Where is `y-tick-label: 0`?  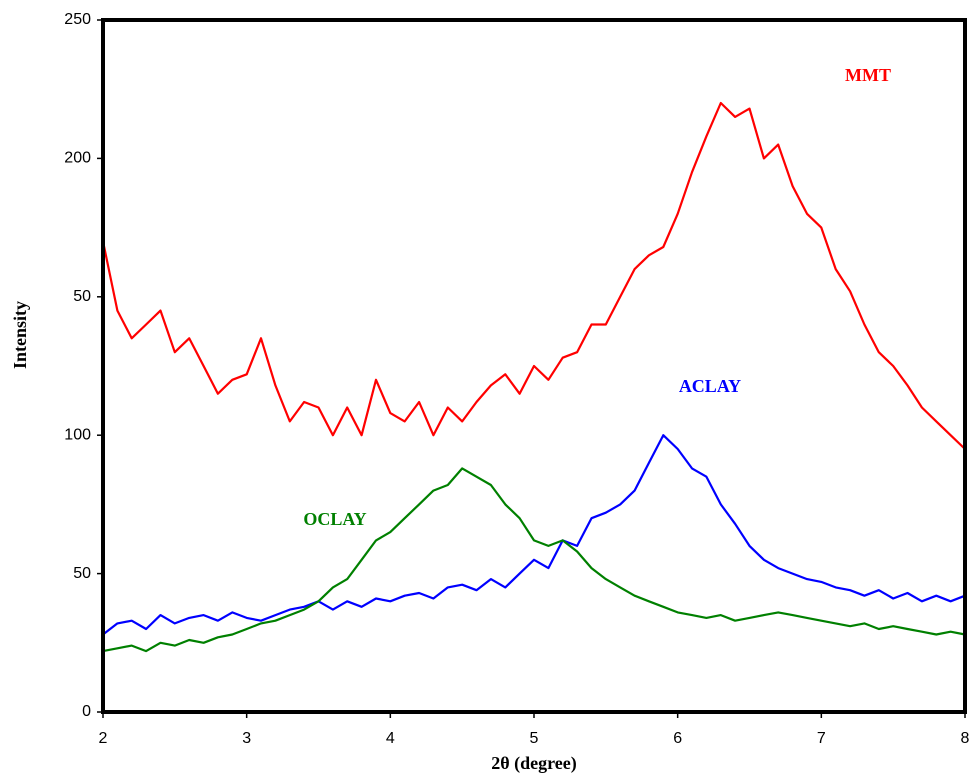
y-tick-label: 0 is located at coordinates (86, 711).